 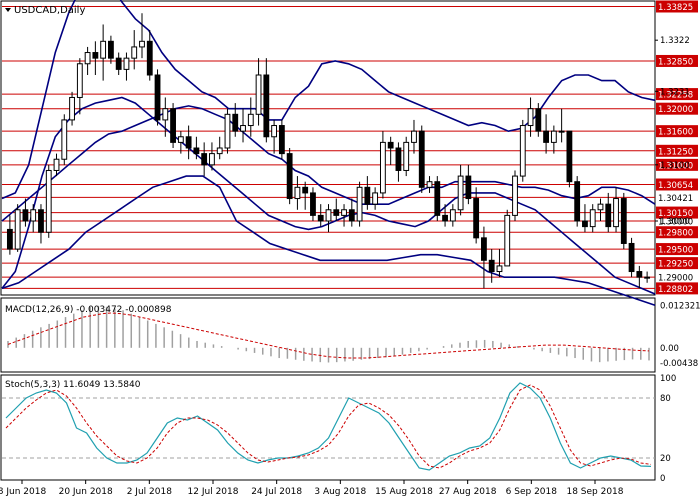 What do you see at coordinates (669, 349) in the screenshot?
I see `macd-y-label: 0.00` at bounding box center [669, 349].